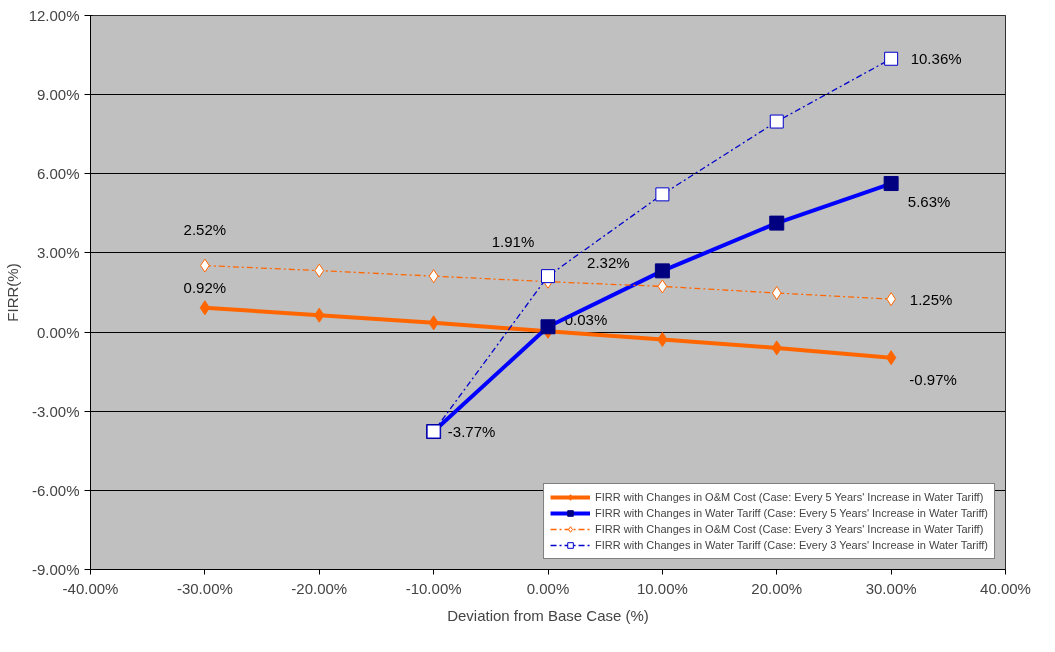 This screenshot has width=1055, height=652. Describe the element at coordinates (319, 588) in the screenshot. I see `x-tick-label: -20.00%` at that location.